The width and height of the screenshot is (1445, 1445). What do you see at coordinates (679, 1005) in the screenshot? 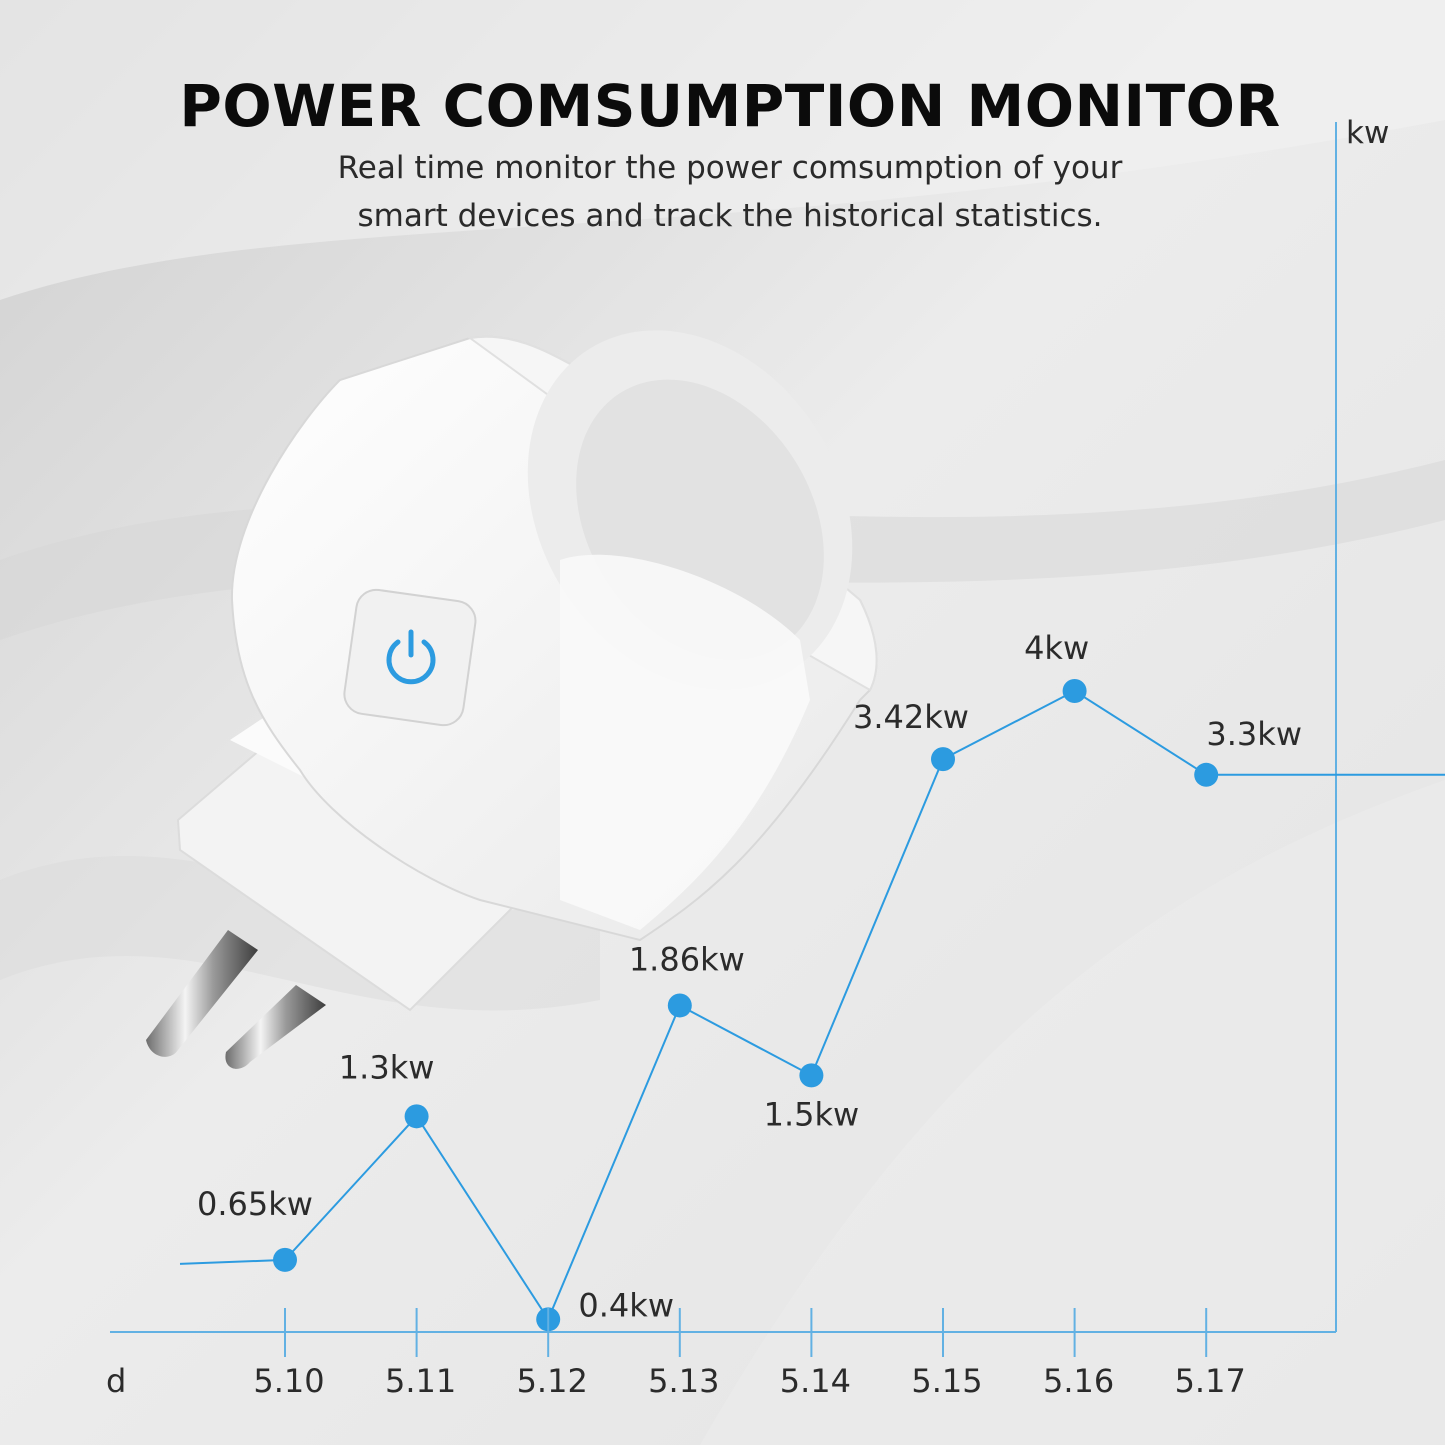
I see `data-point-5.13` at bounding box center [679, 1005].